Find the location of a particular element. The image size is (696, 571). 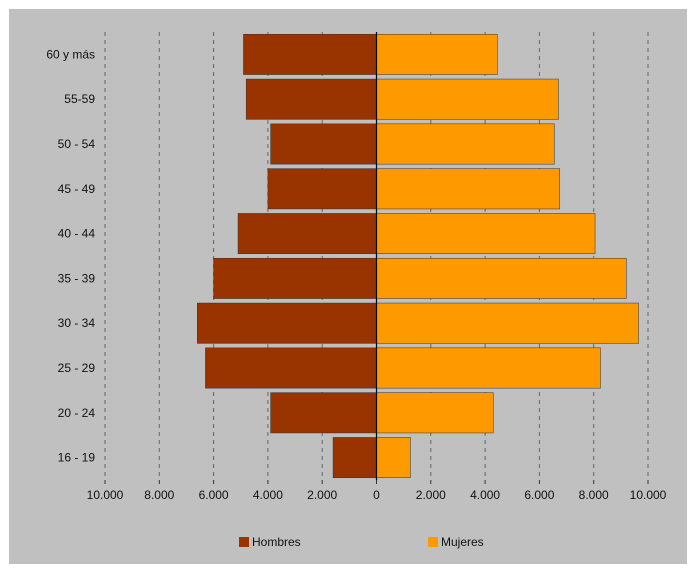

legend-label: Hombres is located at coordinates (276, 542).